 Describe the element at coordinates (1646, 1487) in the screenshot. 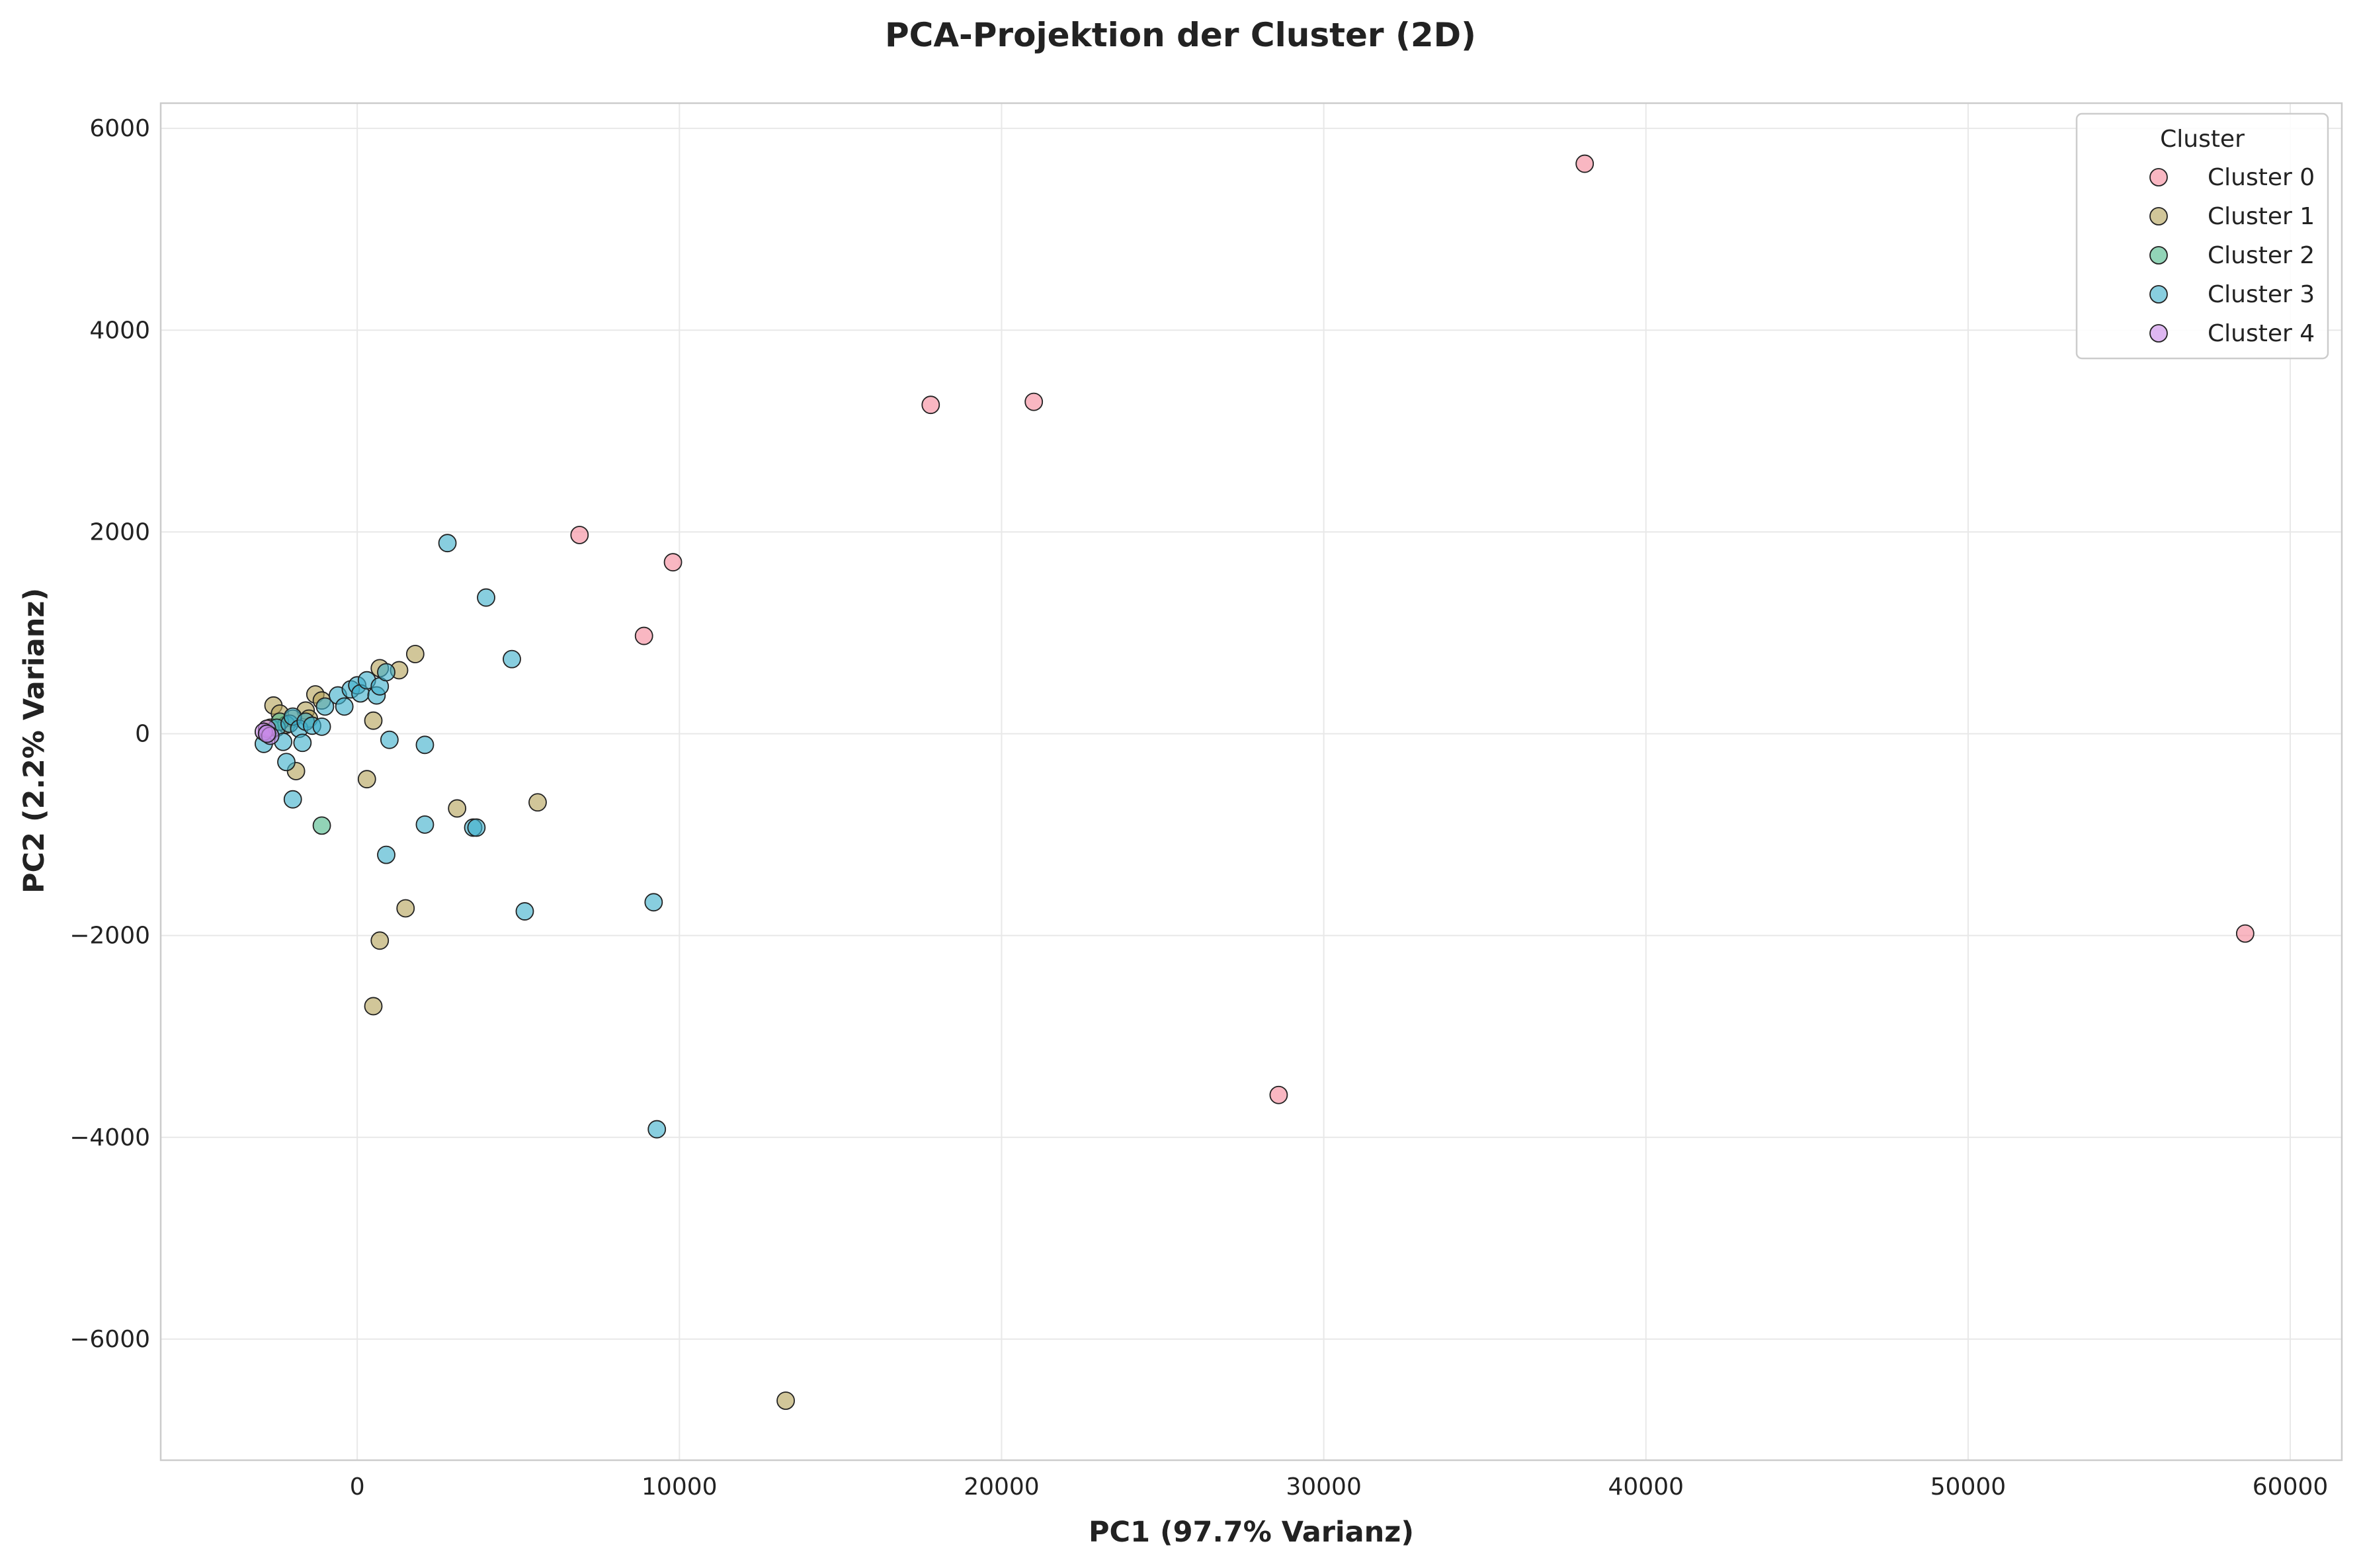

I see `x-tick-label: 40000` at that location.